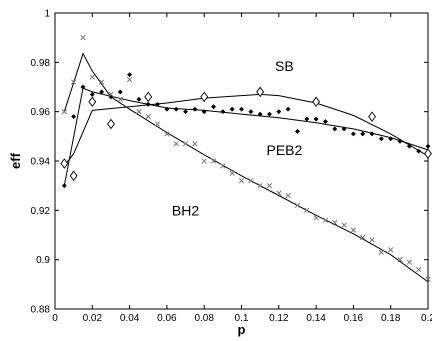 The height and width of the screenshot is (341, 432). I want to click on series-annotation: BH2, so click(185, 210).